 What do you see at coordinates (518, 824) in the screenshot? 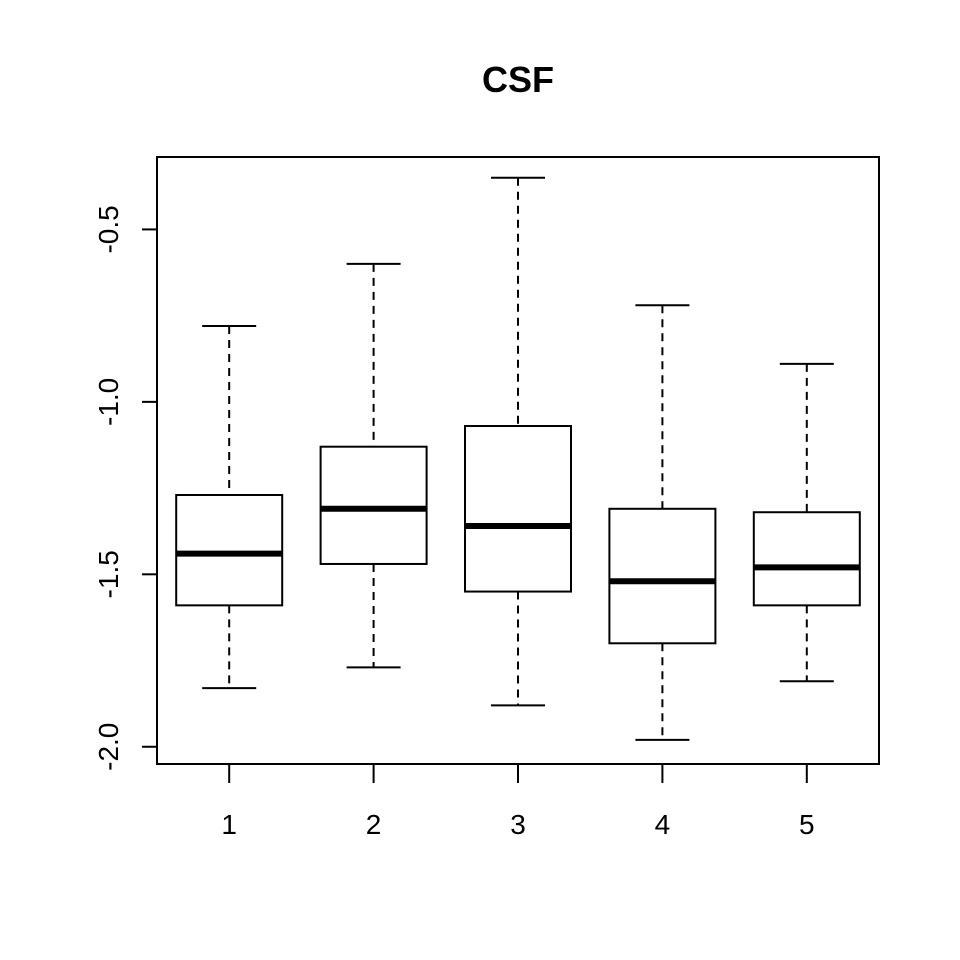
I see `x-tick-label: 3` at bounding box center [518, 824].